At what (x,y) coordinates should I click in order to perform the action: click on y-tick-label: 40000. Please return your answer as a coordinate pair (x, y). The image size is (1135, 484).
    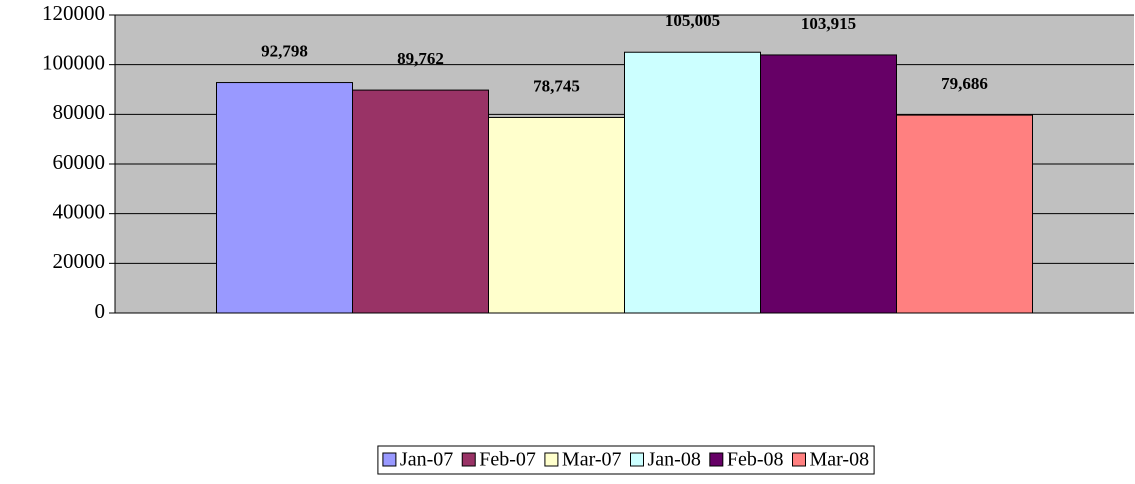
    Looking at the image, I should click on (79, 211).